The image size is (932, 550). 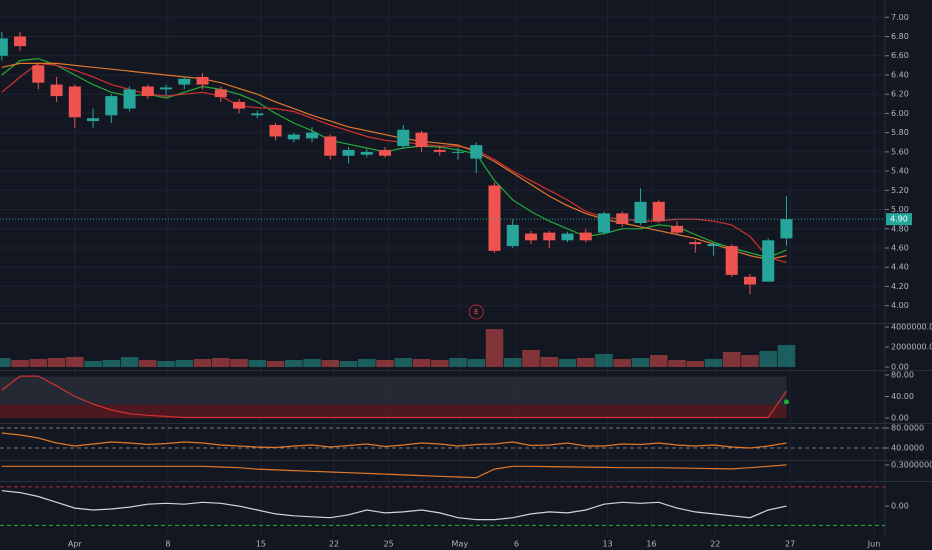 What do you see at coordinates (900, 36) in the screenshot?
I see `y-tick-label: 6.80` at bounding box center [900, 36].